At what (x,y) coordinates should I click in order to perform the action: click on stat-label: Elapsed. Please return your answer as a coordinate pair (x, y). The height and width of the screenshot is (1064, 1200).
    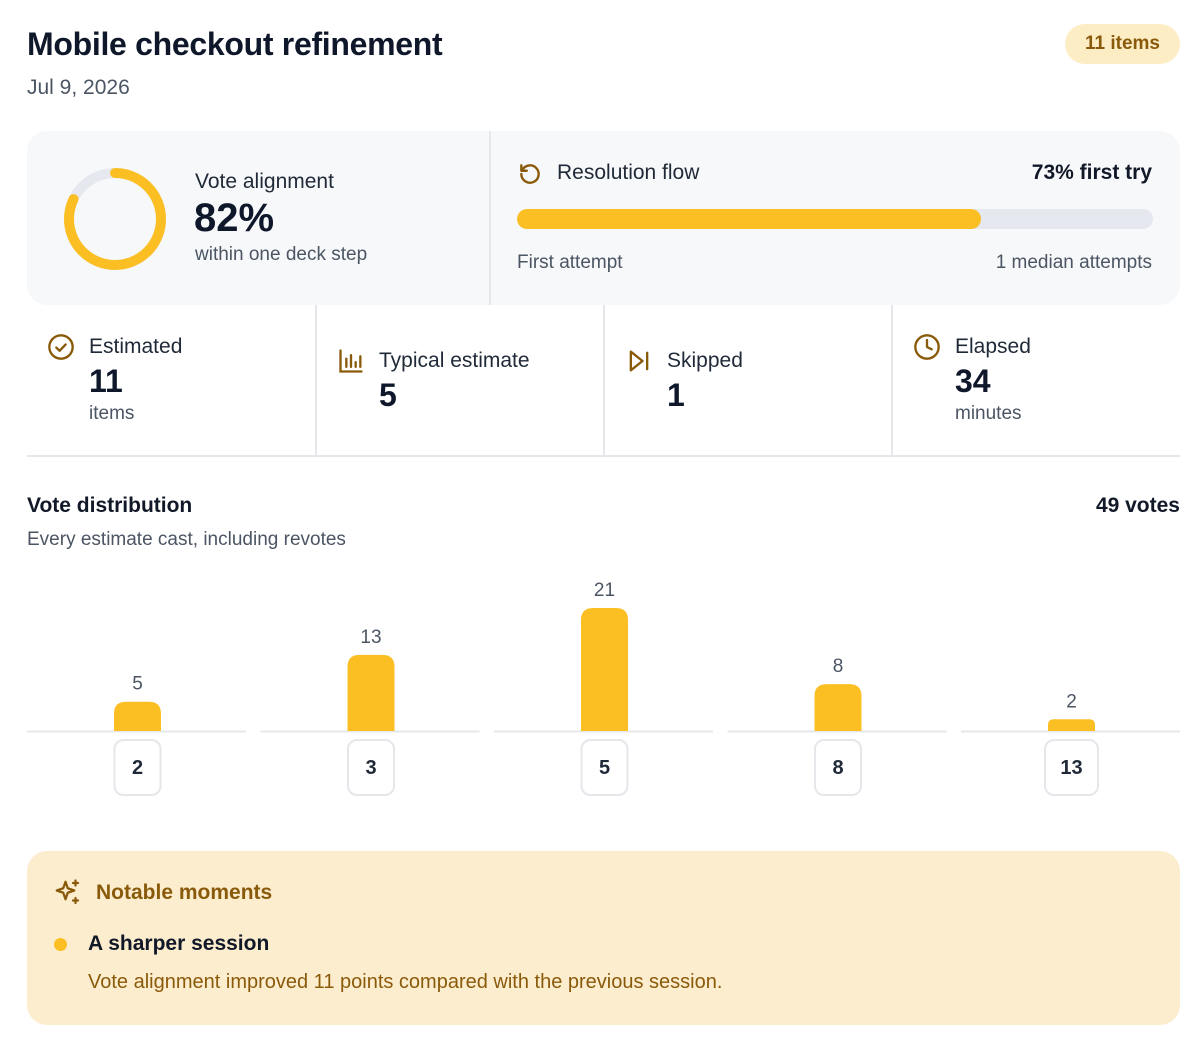
    Looking at the image, I should click on (993, 346).